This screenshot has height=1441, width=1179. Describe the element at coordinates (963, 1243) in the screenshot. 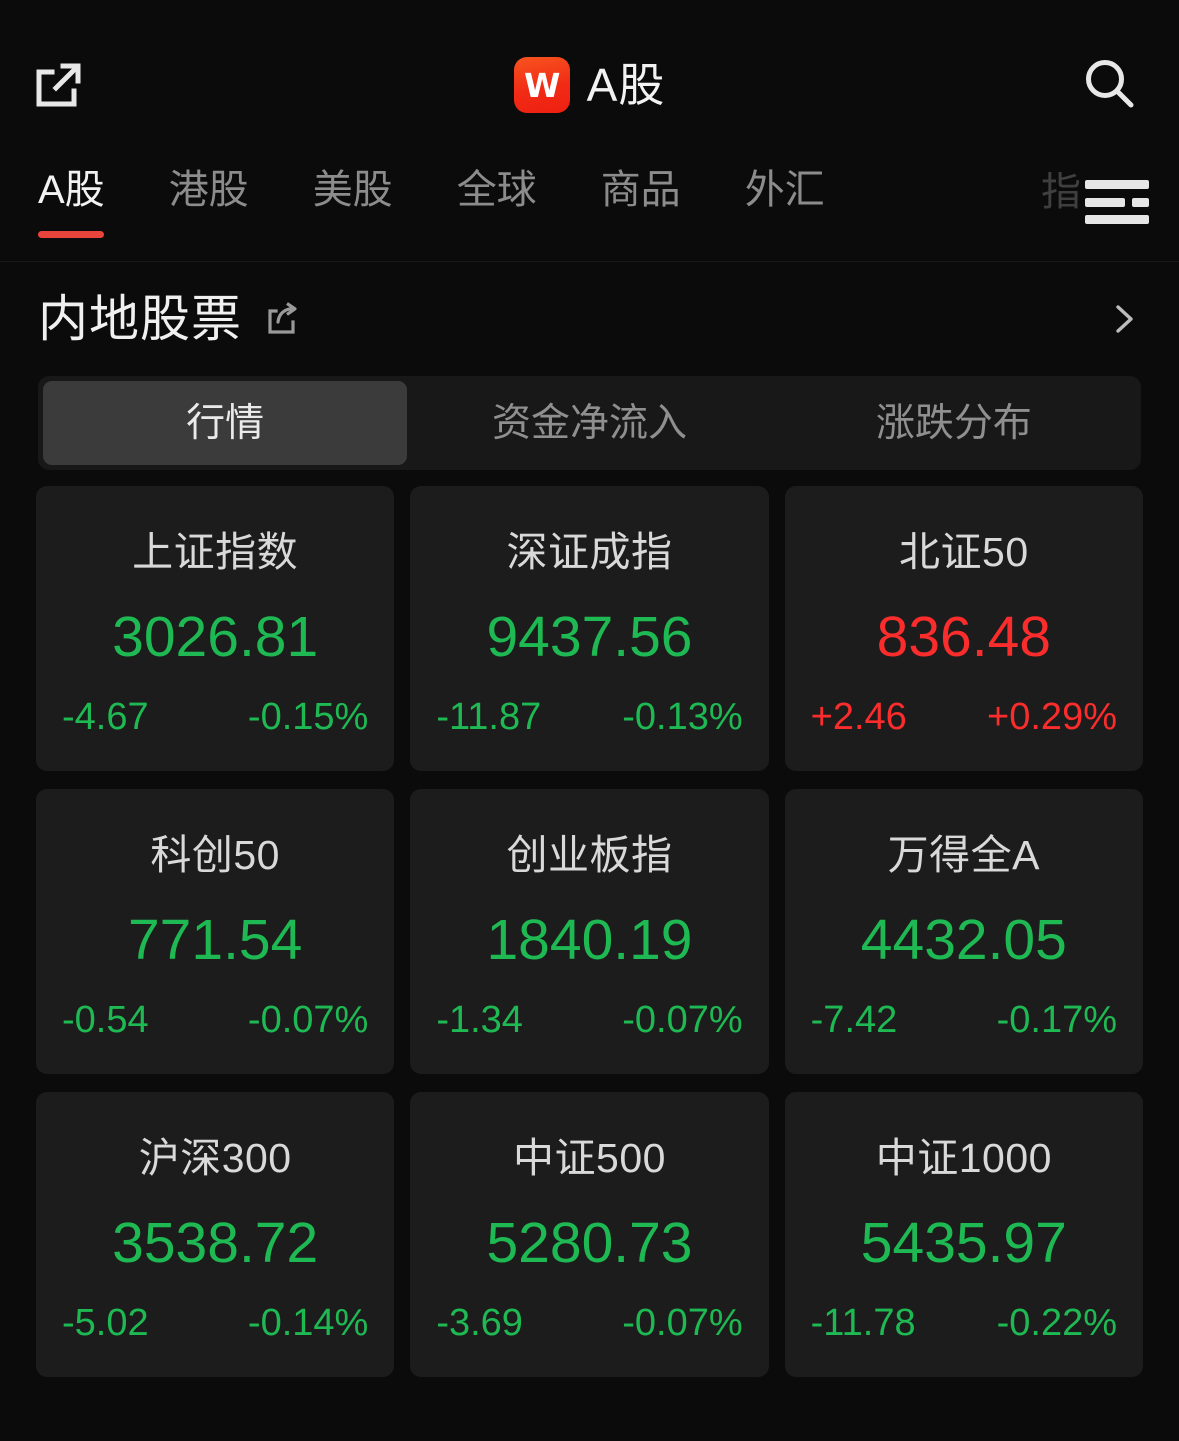

I see `index-price: 5435.97` at that location.